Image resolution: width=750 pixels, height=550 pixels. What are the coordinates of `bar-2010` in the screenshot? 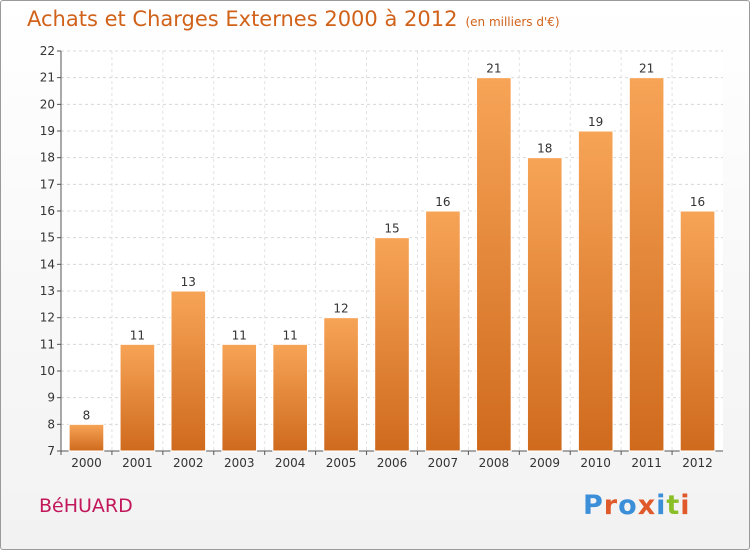 It's located at (595, 291).